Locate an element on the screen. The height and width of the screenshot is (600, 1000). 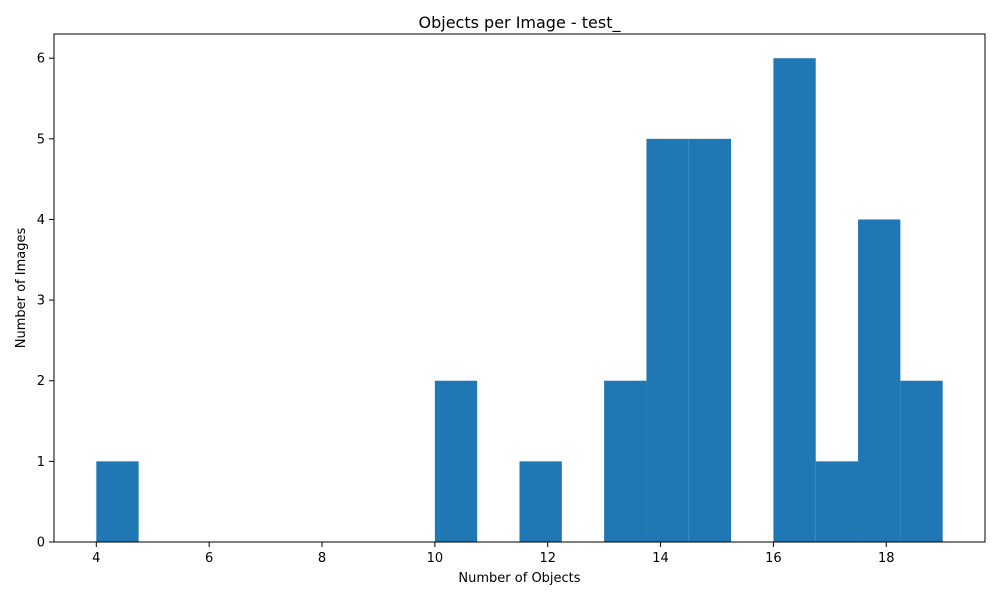
y-tick-label: 1 is located at coordinates (41, 462).